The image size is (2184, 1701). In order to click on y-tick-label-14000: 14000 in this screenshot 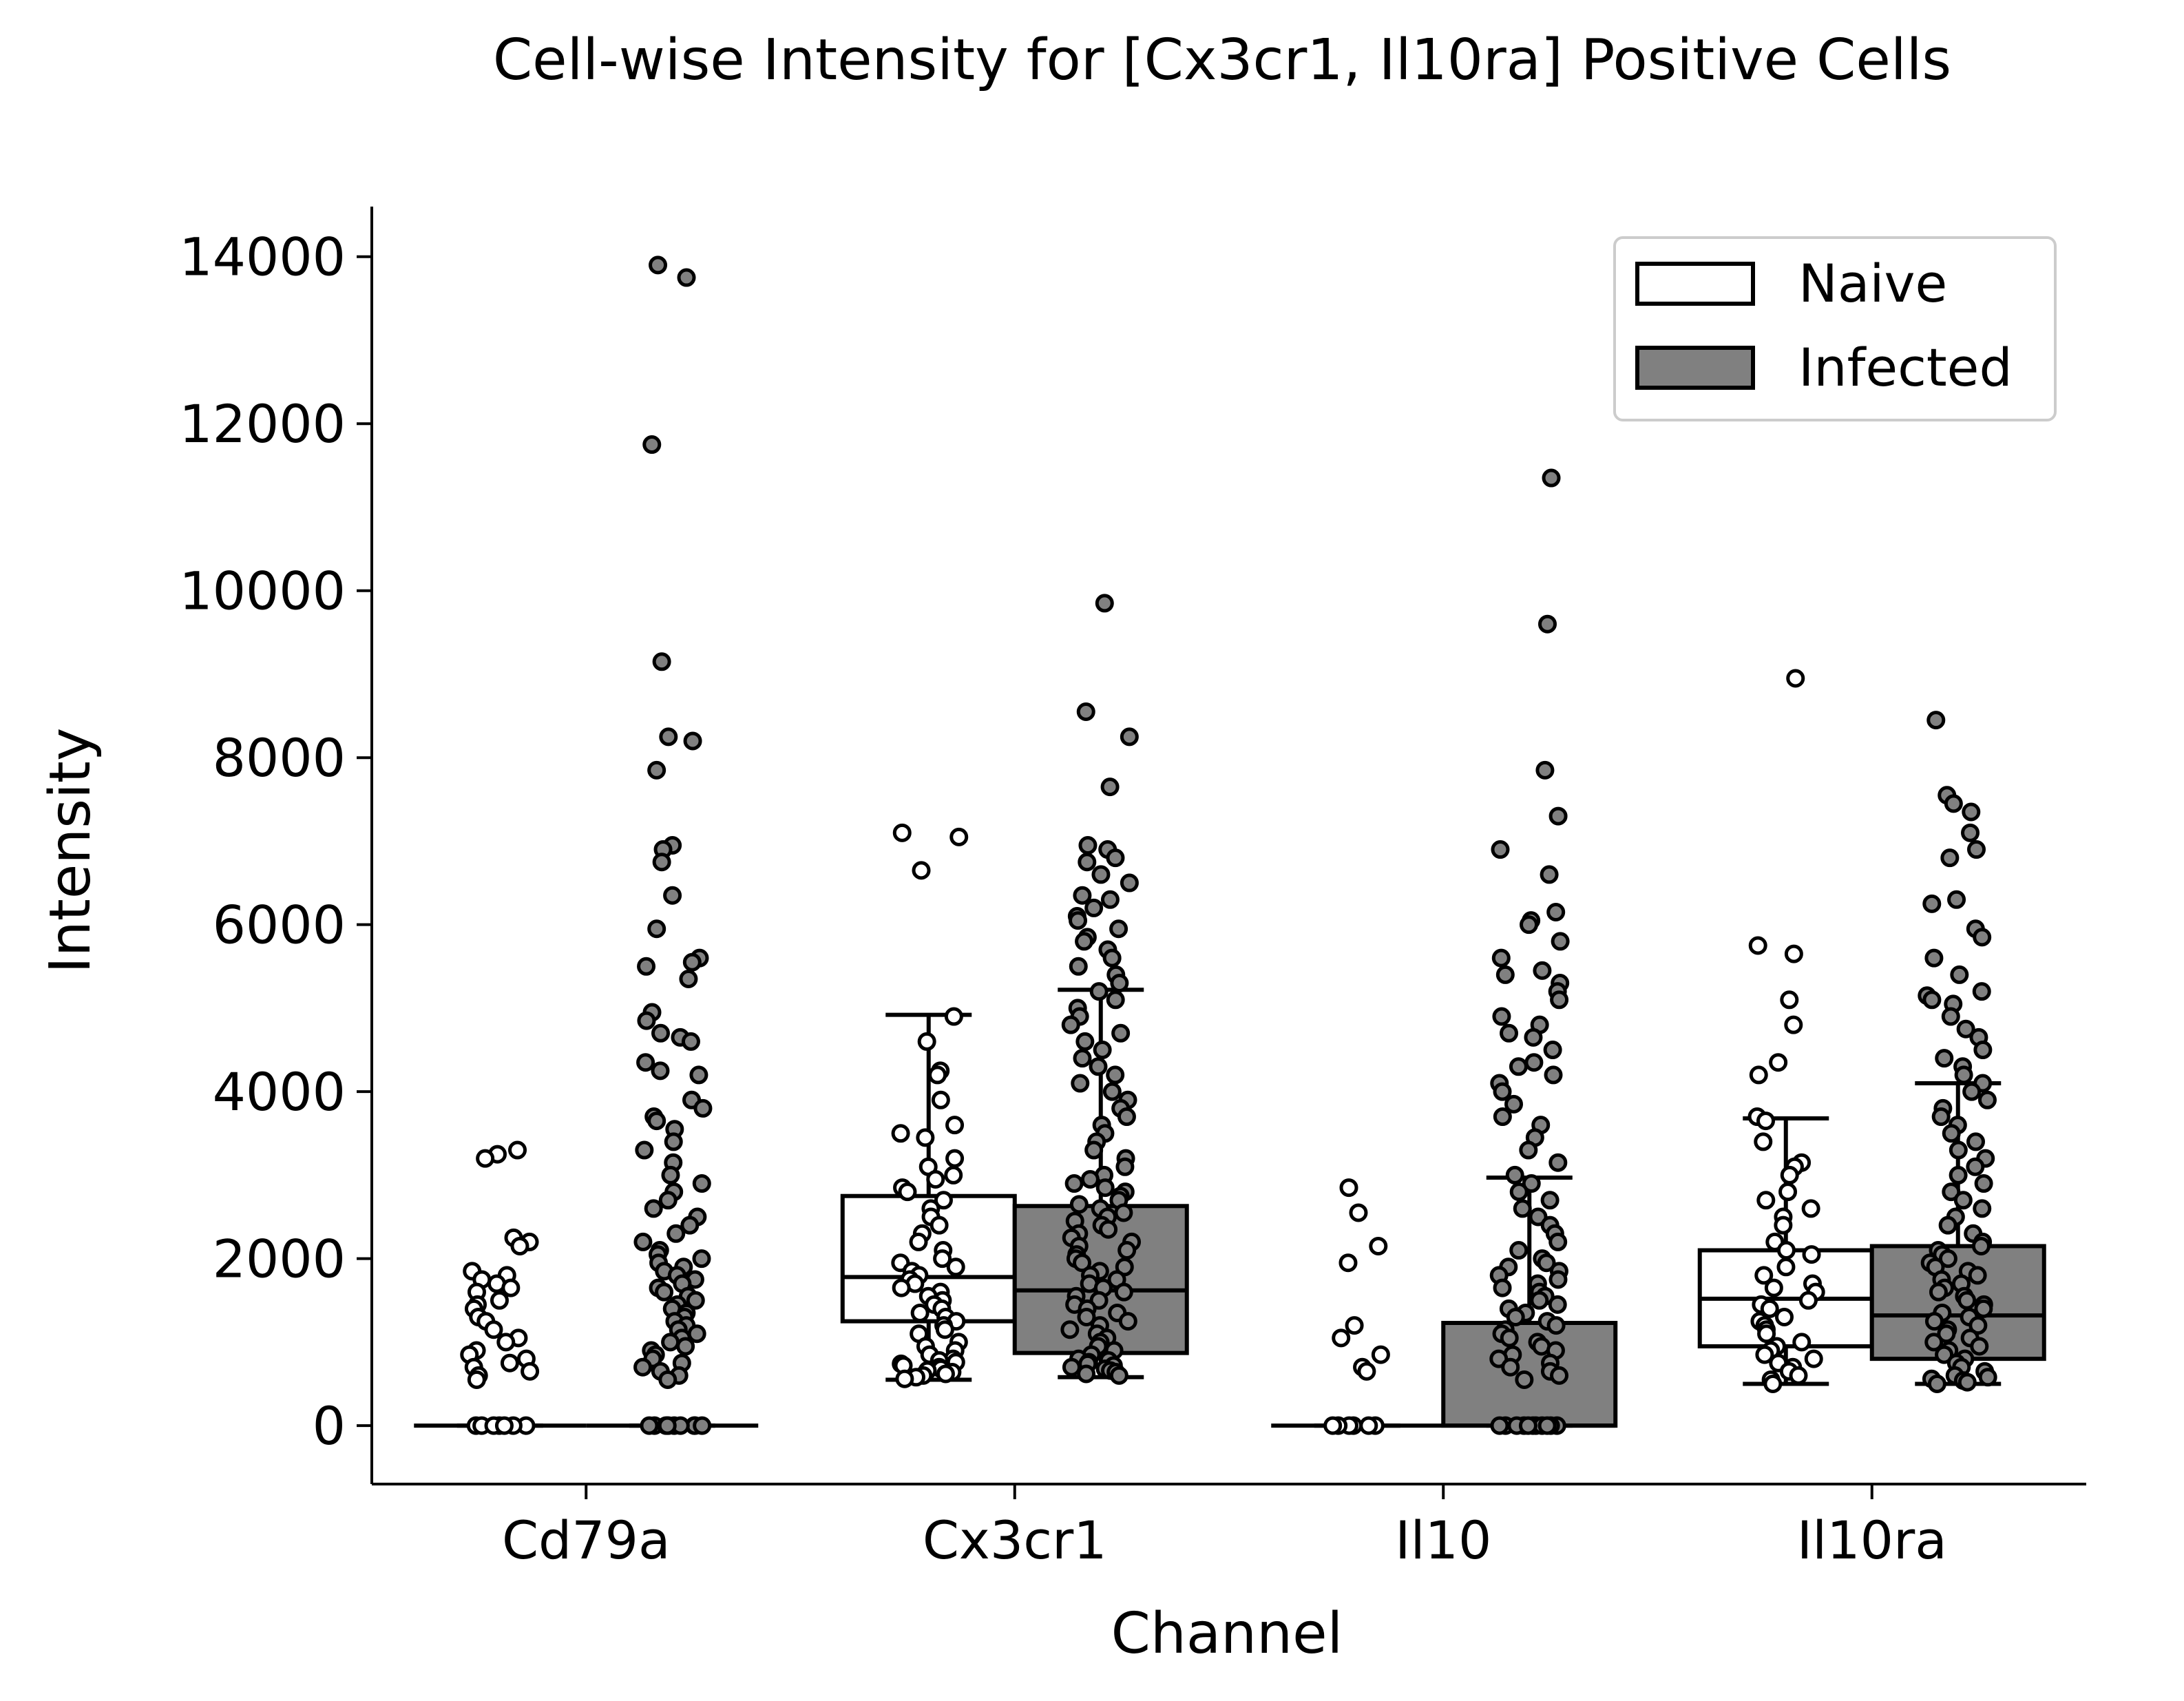, I will do `click(262, 257)`.